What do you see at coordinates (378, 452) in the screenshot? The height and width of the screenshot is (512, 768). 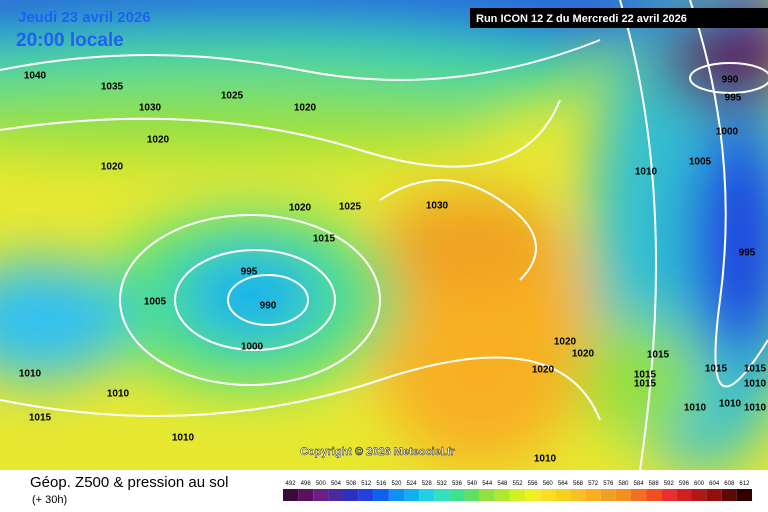 I see `copyright: Copyright © 2026 Meteociel.fr` at bounding box center [378, 452].